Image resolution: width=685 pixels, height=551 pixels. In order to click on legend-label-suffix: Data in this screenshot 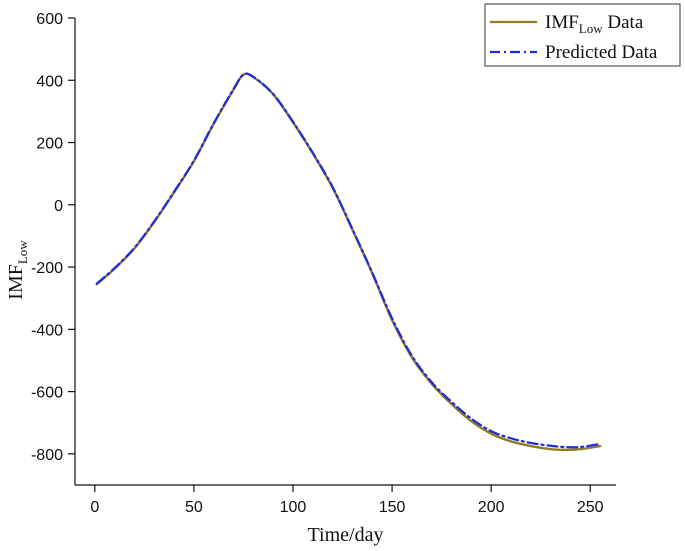, I will do `click(623, 22)`.